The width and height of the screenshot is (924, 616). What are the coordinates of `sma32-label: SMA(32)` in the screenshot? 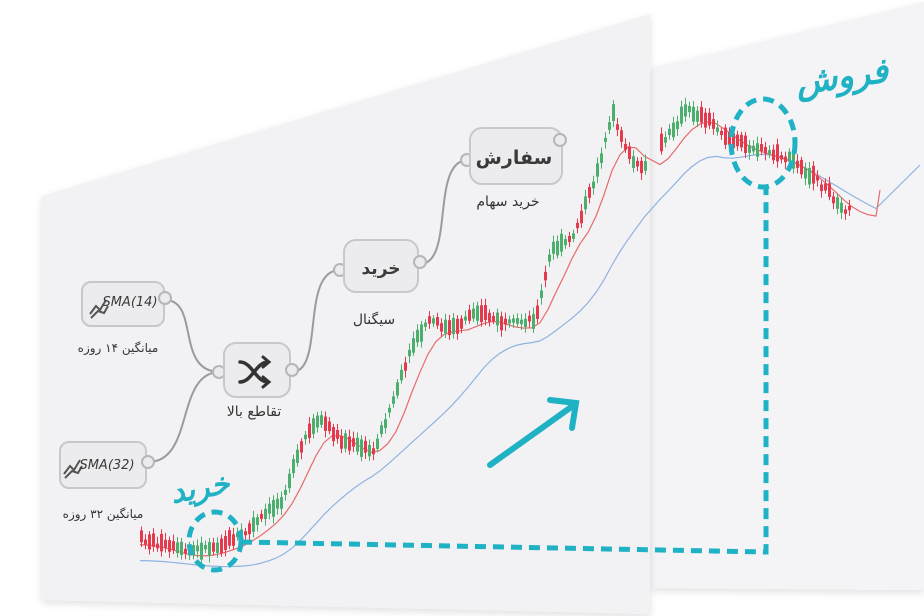 It's located at (106, 465).